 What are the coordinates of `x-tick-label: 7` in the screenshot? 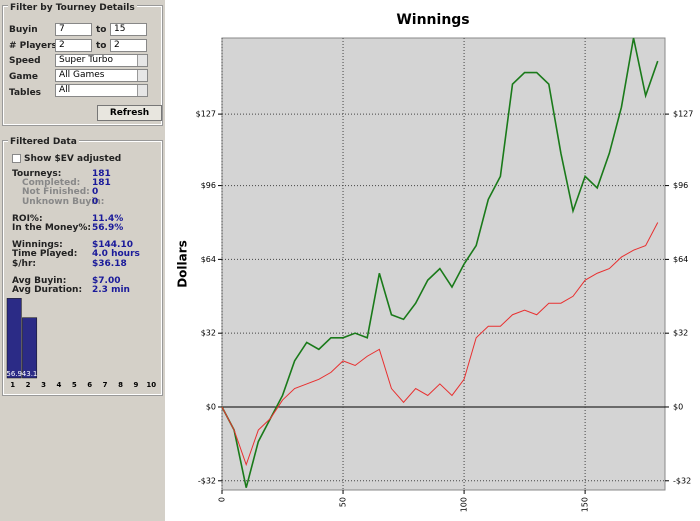 It's located at (105, 385).